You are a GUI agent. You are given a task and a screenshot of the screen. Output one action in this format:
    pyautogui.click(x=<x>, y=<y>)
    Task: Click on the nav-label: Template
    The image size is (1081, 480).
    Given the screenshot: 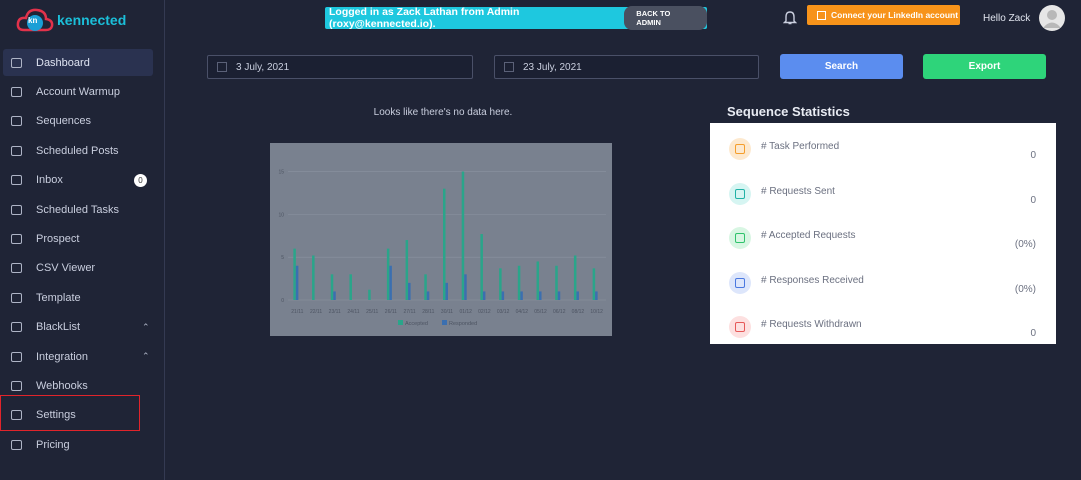 What is the action you would take?
    pyautogui.click(x=58, y=297)
    